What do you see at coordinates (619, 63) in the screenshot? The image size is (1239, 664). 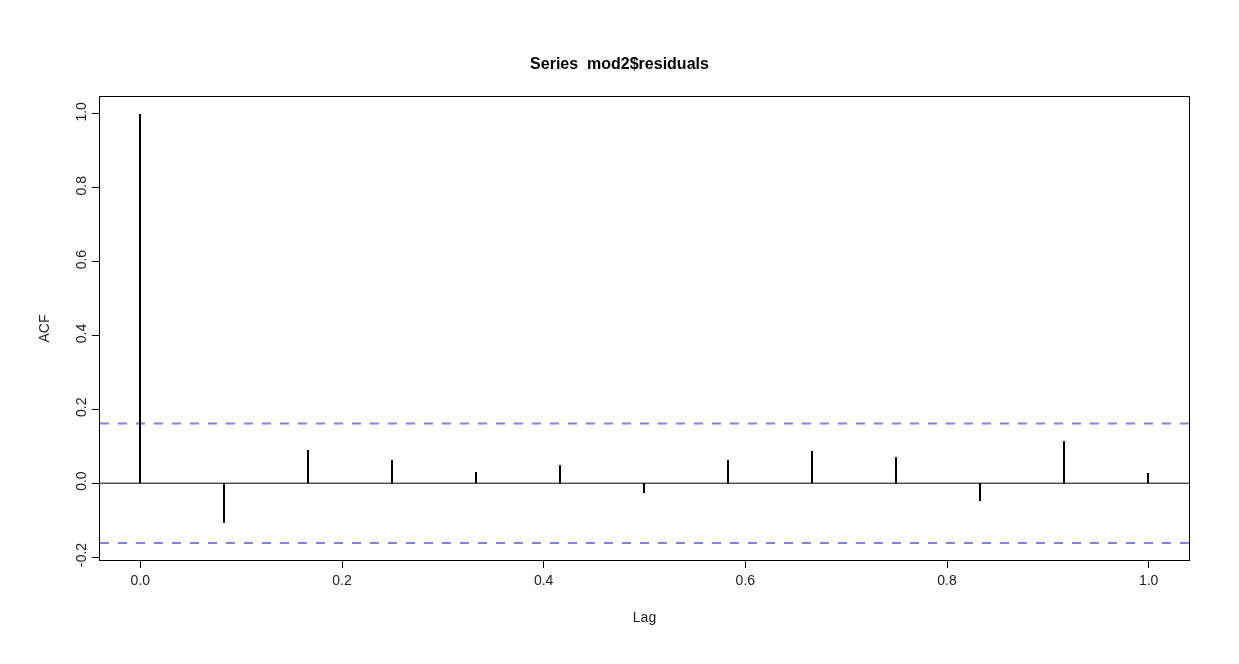 I see `chart-title: Series mod2$residuals` at bounding box center [619, 63].